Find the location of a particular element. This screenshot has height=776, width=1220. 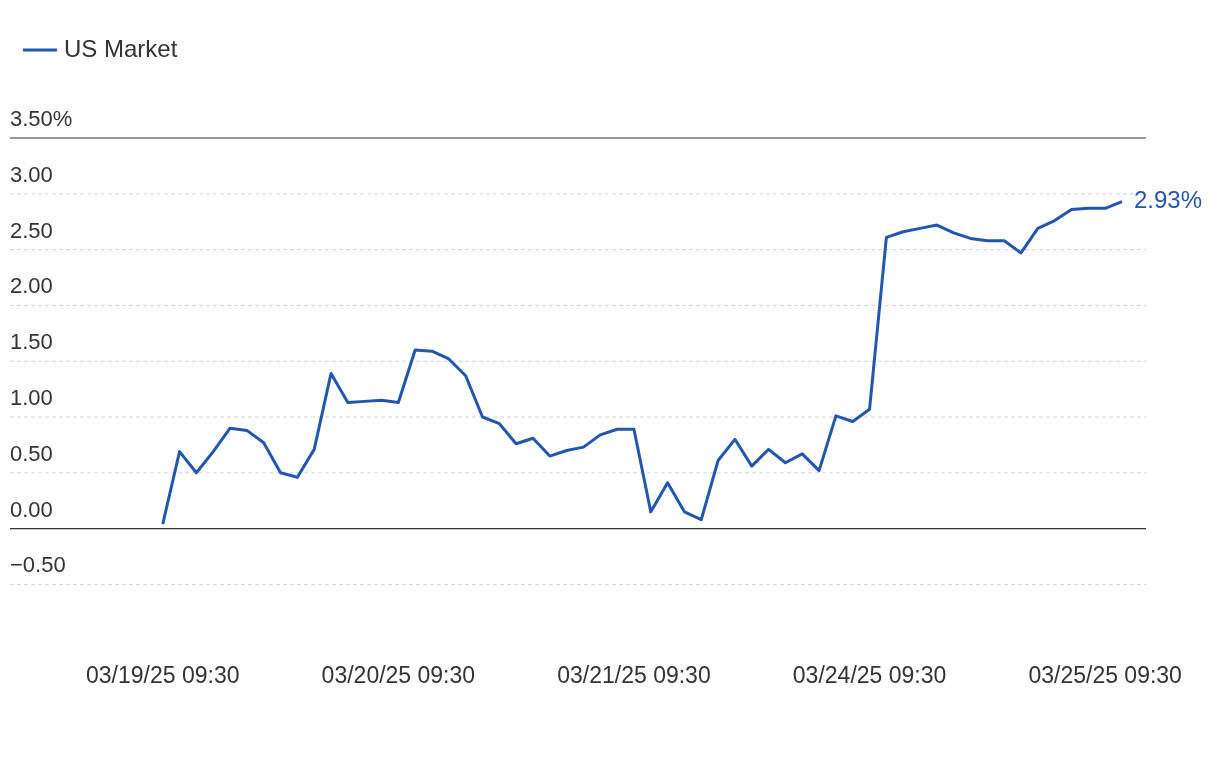

y-tick-label: 3.50% is located at coordinates (41, 119).